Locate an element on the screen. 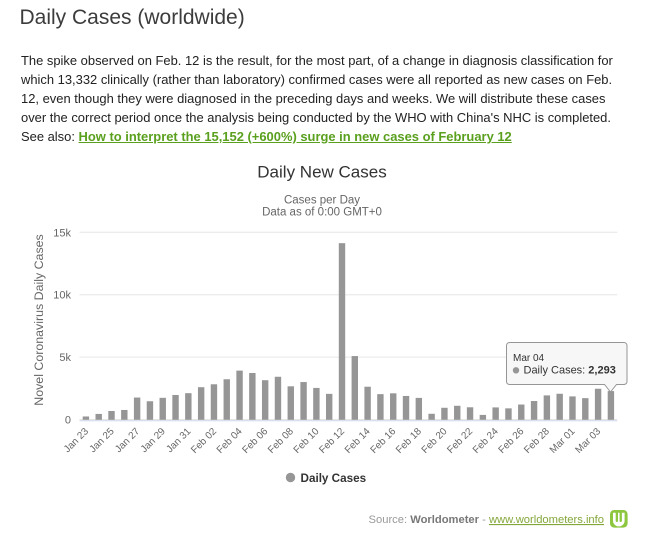  svg-text: 15k is located at coordinates (62, 233).